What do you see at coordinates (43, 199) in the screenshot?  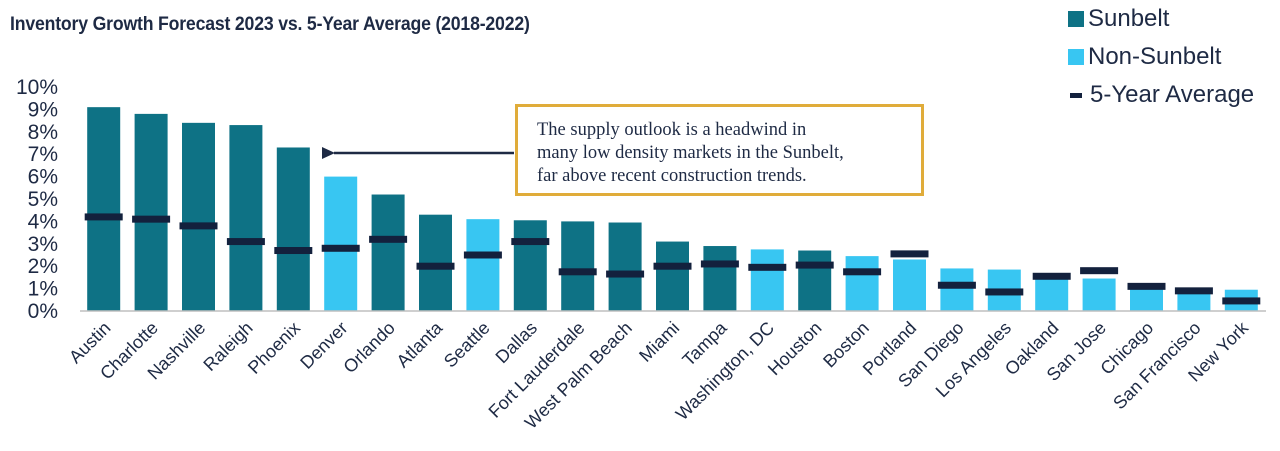 I see `y-tick-label: 5%` at bounding box center [43, 199].